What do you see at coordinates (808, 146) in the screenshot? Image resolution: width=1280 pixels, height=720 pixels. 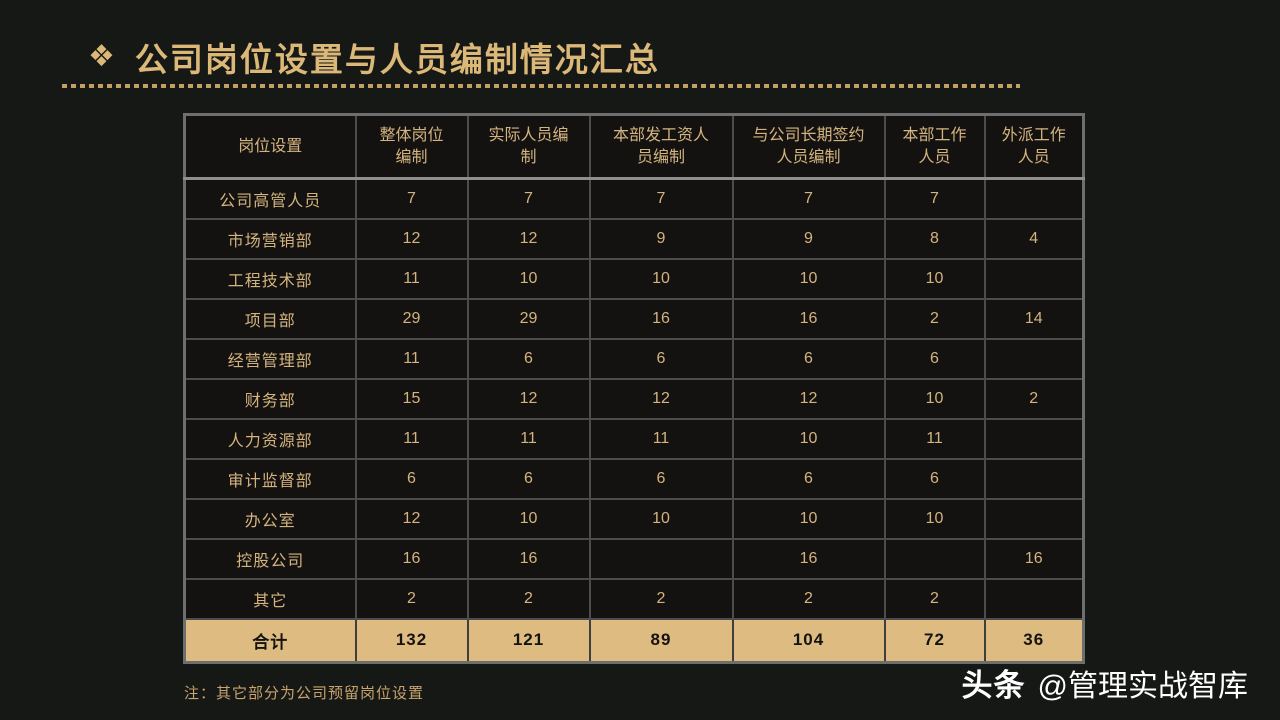 I see `column-header: 与公司长期签约 人员编制` at bounding box center [808, 146].